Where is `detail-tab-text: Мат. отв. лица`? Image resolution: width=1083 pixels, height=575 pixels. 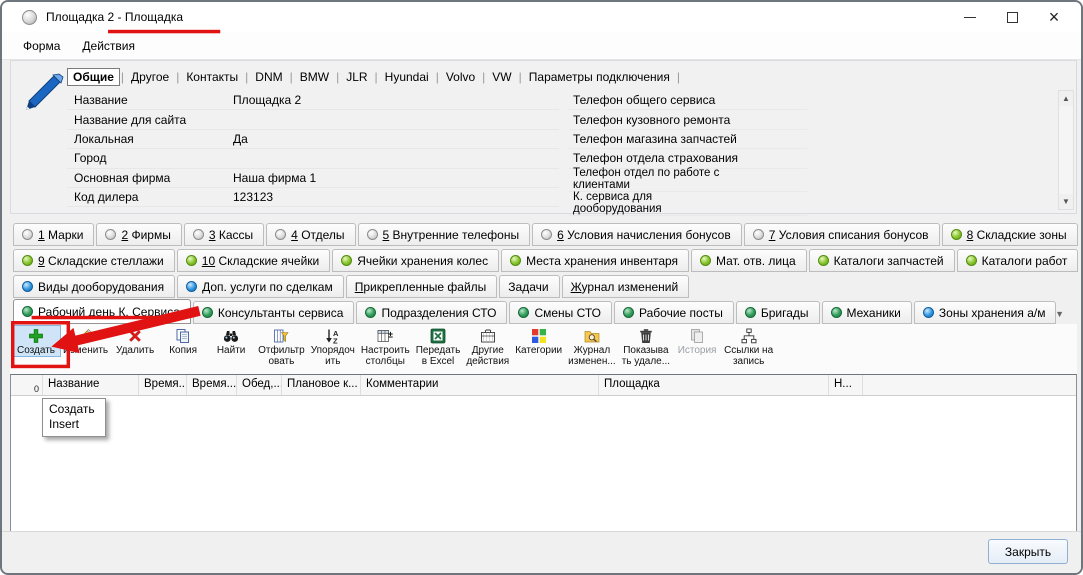 detail-tab-text: Мат. отв. лица is located at coordinates (756, 260).